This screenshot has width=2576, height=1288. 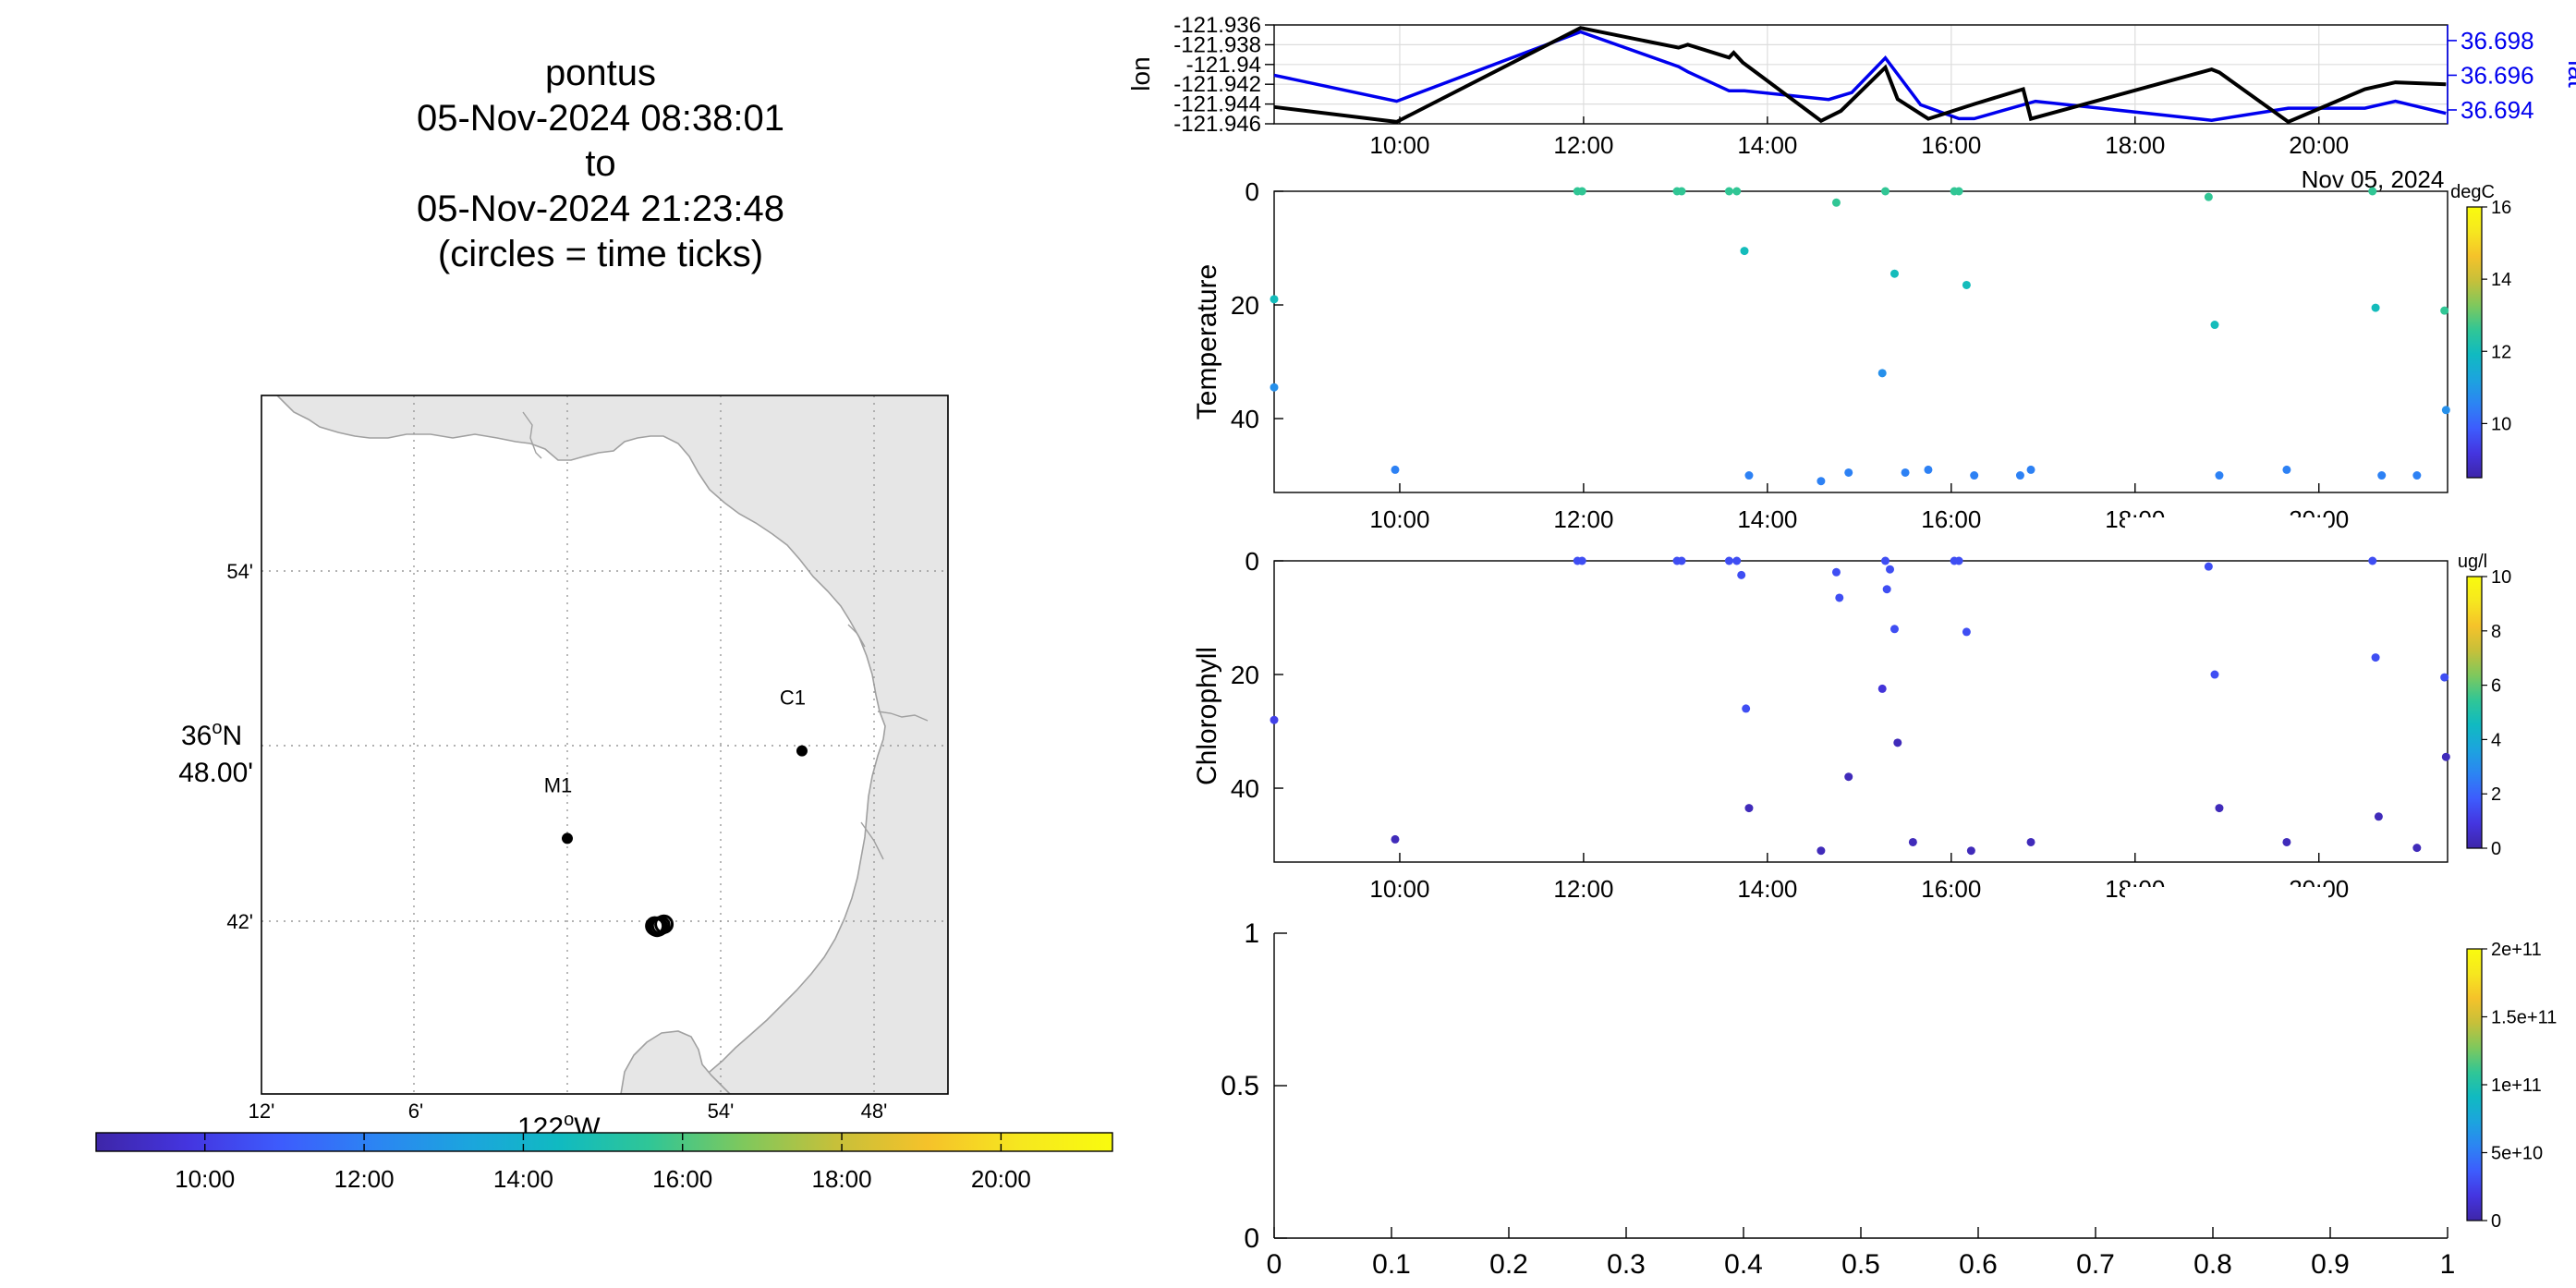 I want to click on lonlat-y-tick-label: -121.946, so click(x=1217, y=124).